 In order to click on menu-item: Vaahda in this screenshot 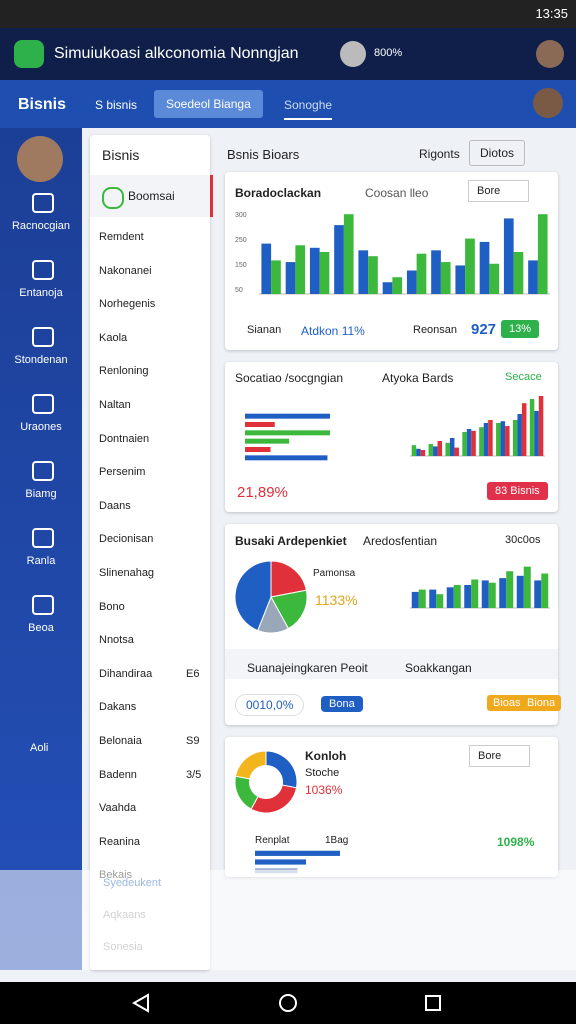, I will do `click(118, 808)`.